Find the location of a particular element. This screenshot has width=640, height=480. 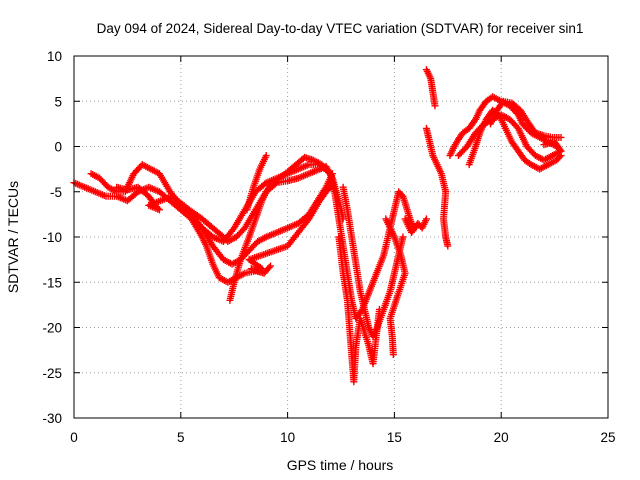

y-tick-label: -30 is located at coordinates (52, 418).